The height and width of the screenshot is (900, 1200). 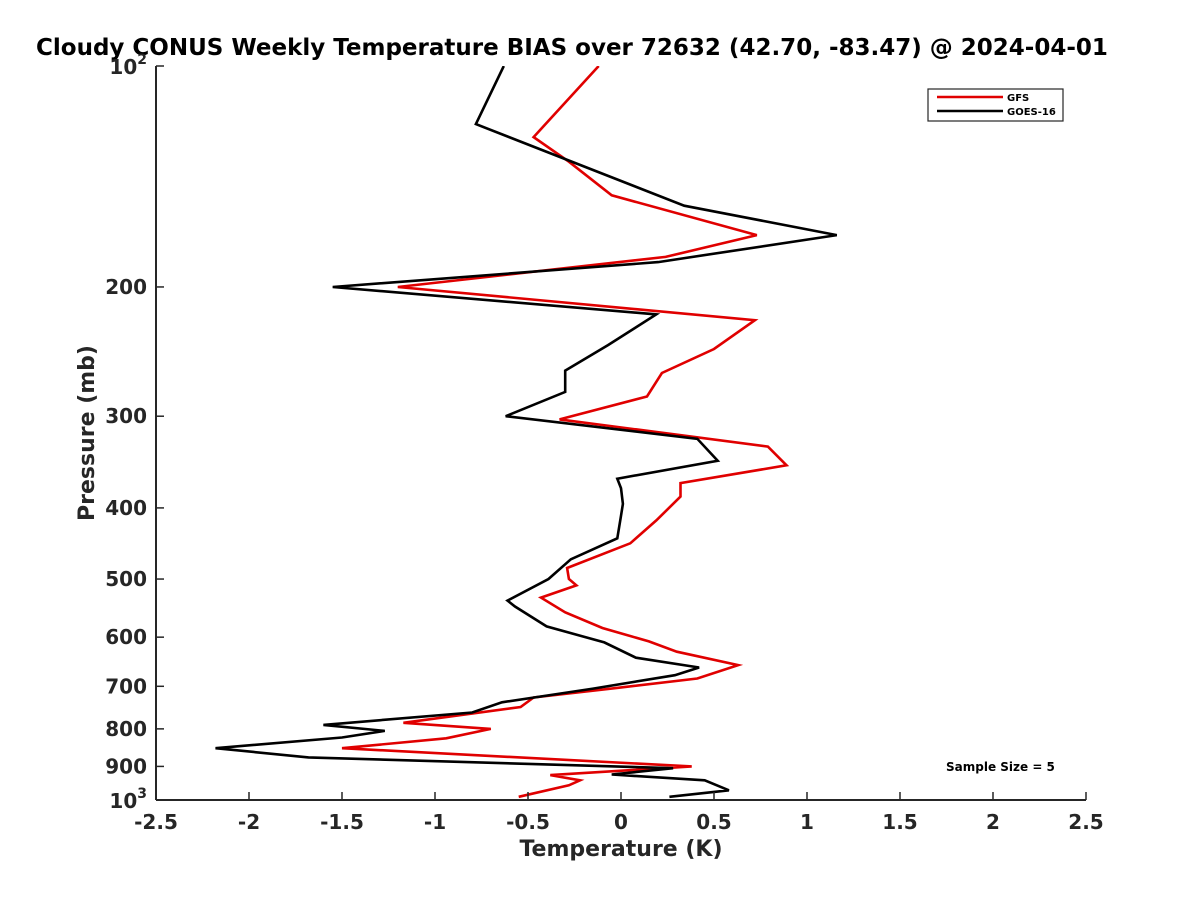 I want to click on sample-size-annotation: Sample Size = 5, so click(x=1000, y=767).